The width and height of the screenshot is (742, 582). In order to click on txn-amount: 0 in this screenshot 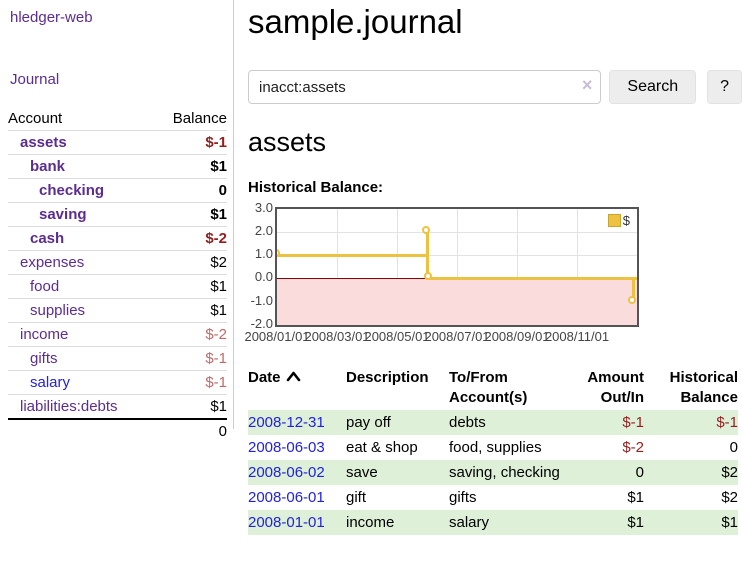, I will do `click(613, 472)`.